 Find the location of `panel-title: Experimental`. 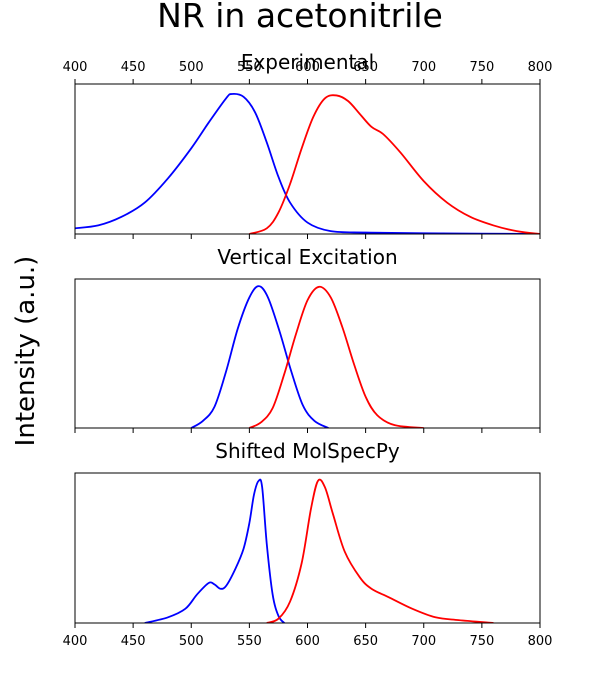

panel-title: Experimental is located at coordinates (307, 62).